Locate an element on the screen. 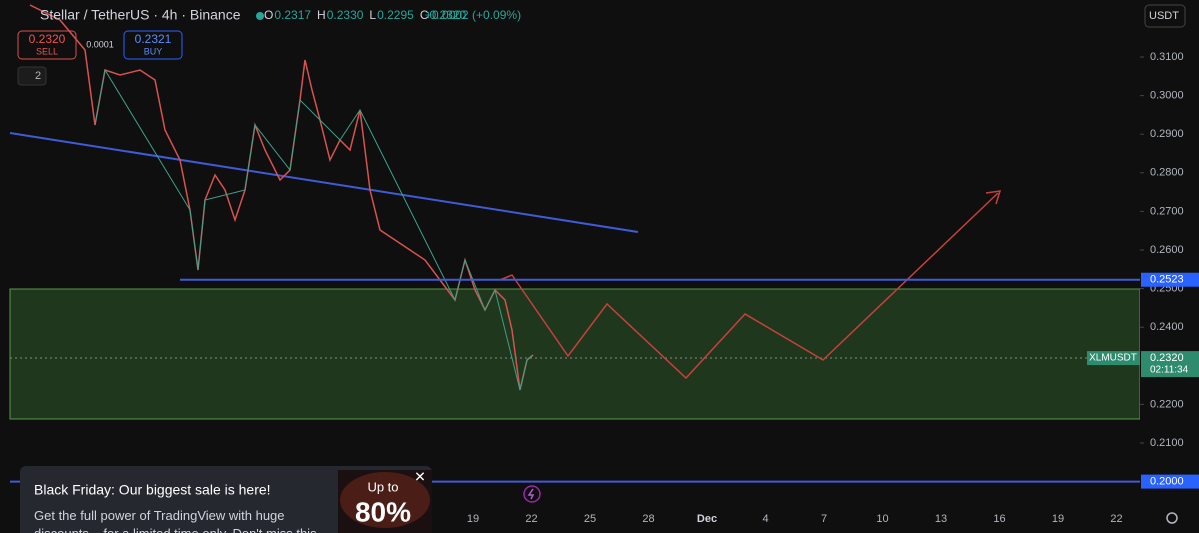  symbol-label: XLMUSDT is located at coordinates (1113, 358).